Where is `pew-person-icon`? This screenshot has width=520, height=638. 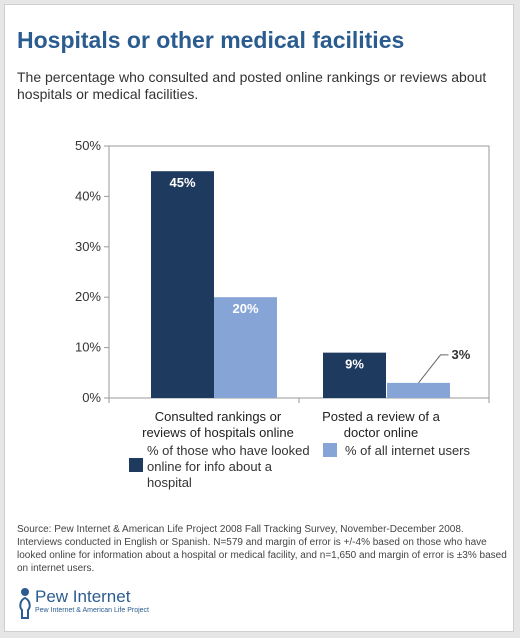
pew-person-icon is located at coordinates (25, 603).